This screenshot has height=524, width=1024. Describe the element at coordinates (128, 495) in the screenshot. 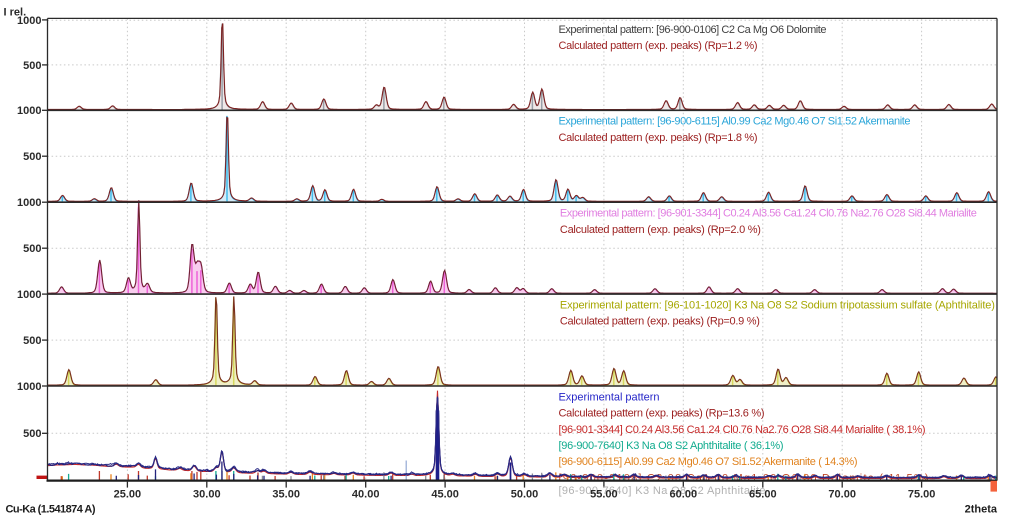

I see `svg-text: 25.00` at that location.